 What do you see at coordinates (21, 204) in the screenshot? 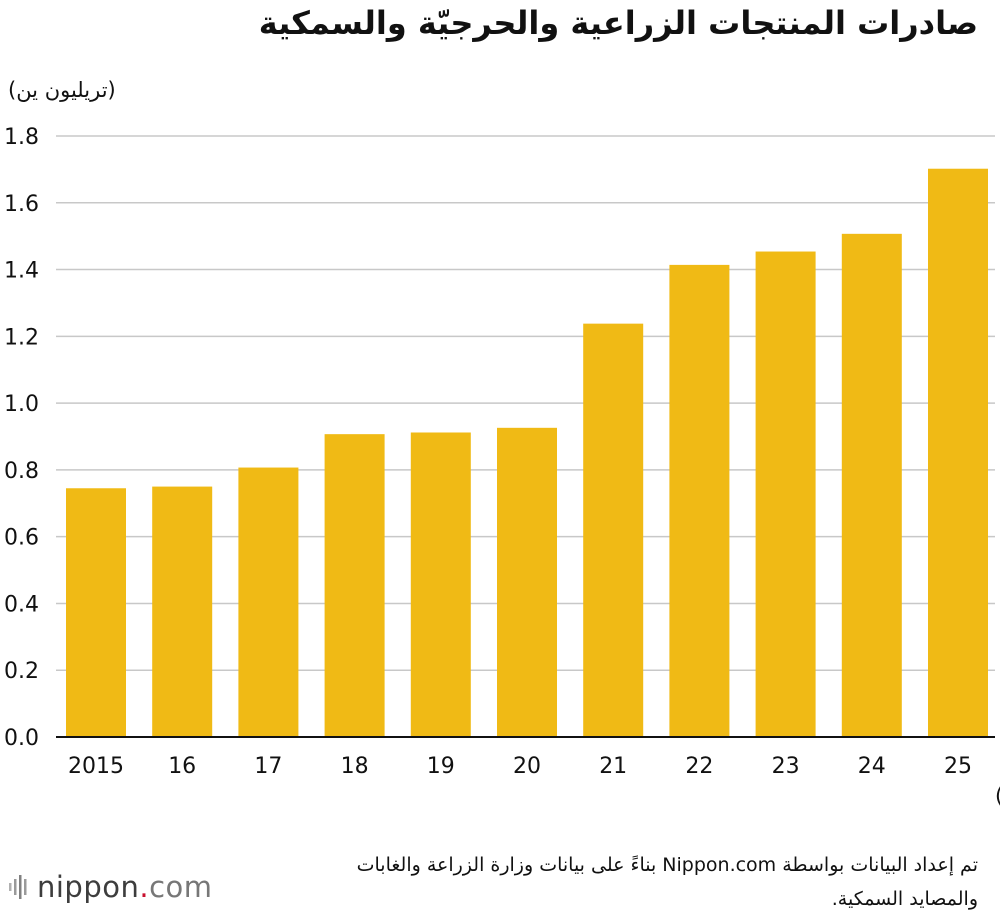
I see `y-tick-label: 1.6` at bounding box center [21, 204].